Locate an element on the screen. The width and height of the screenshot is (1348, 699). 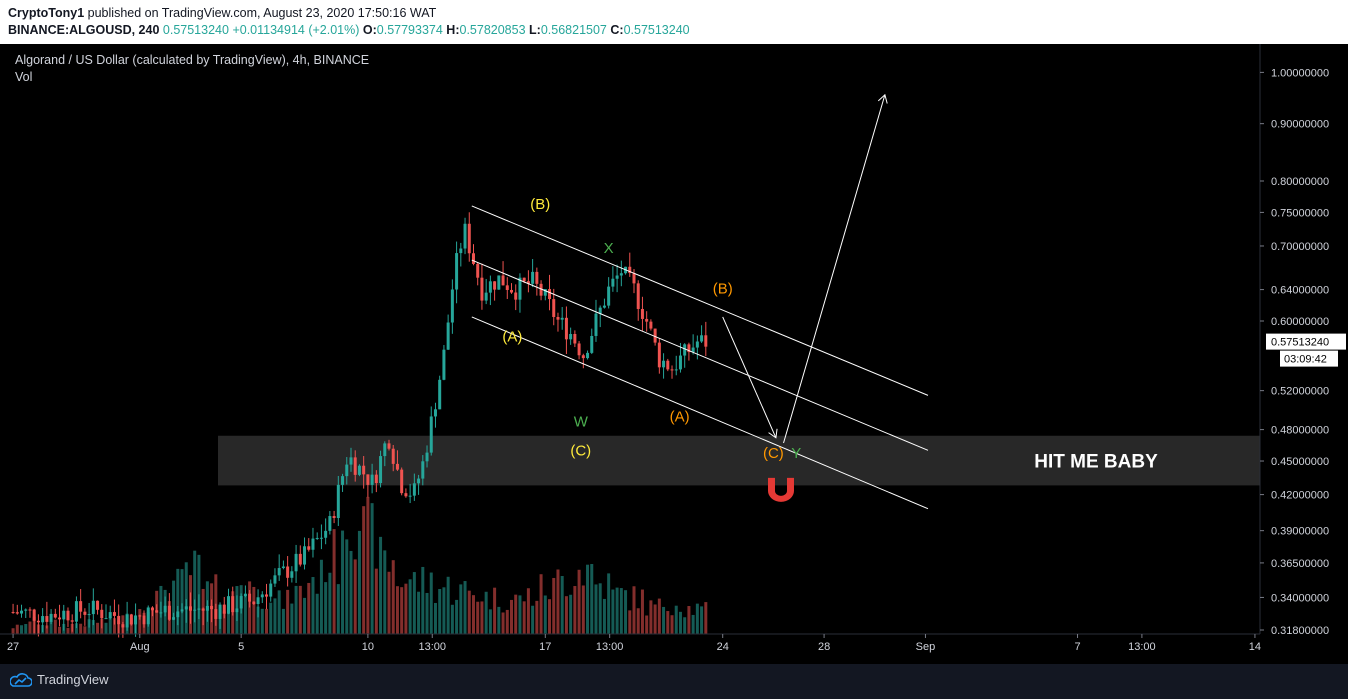
open-label: O: is located at coordinates (369, 30).